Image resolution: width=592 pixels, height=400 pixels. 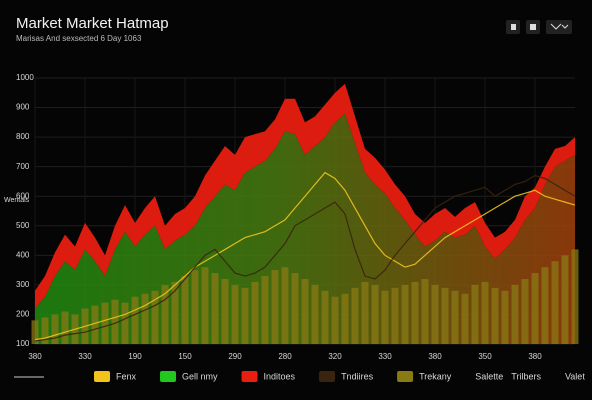 What do you see at coordinates (25, 77) in the screenshot?
I see `y-tick-label: 1000` at bounding box center [25, 77].